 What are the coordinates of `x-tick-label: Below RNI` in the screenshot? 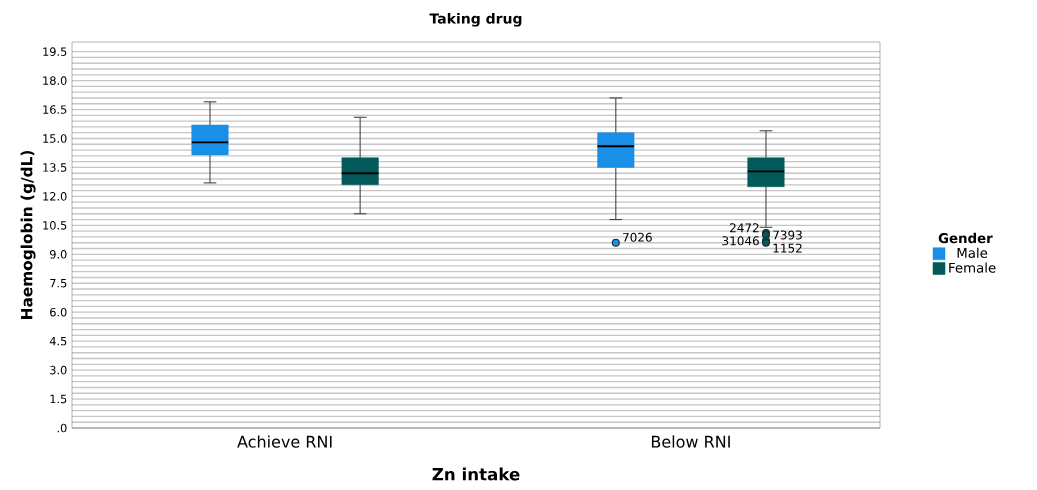 It's located at (690, 441).